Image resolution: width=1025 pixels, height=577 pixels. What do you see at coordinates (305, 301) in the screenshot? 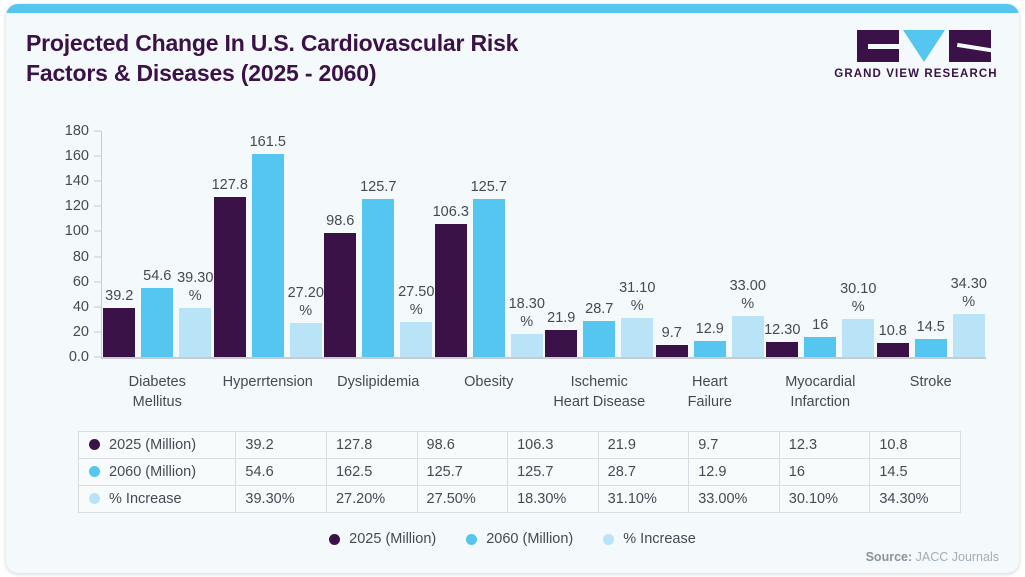
I see `bar-value-label: 27.20%` at bounding box center [305, 301].